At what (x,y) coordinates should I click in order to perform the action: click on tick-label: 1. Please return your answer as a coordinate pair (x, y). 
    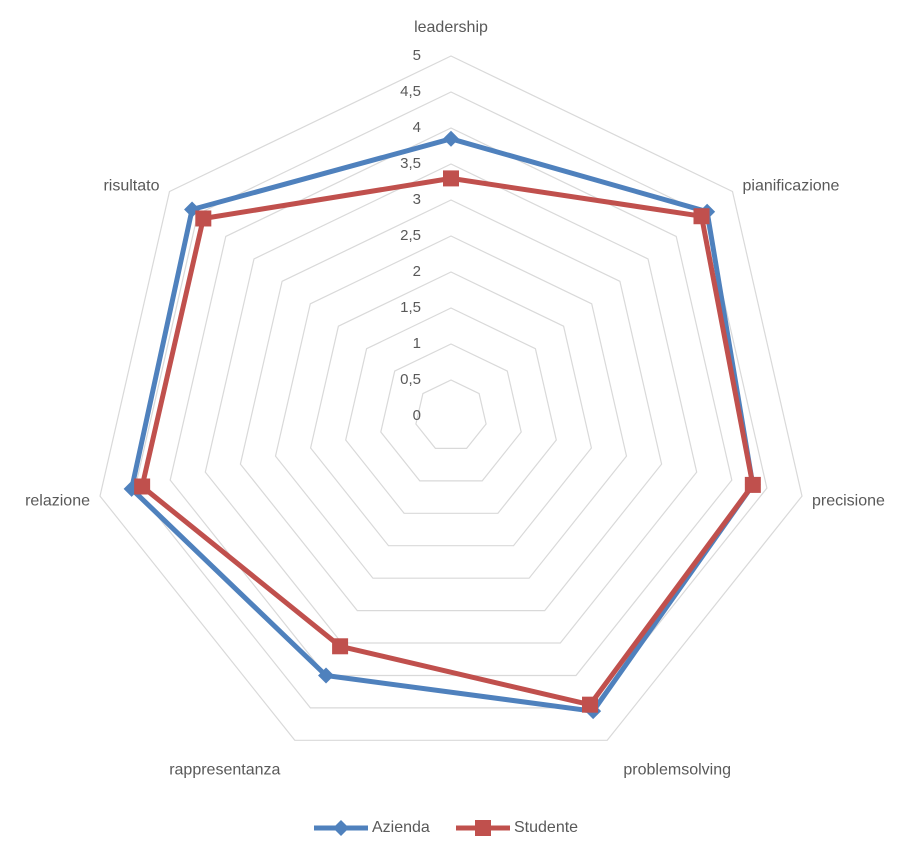
    Looking at the image, I should click on (417, 343).